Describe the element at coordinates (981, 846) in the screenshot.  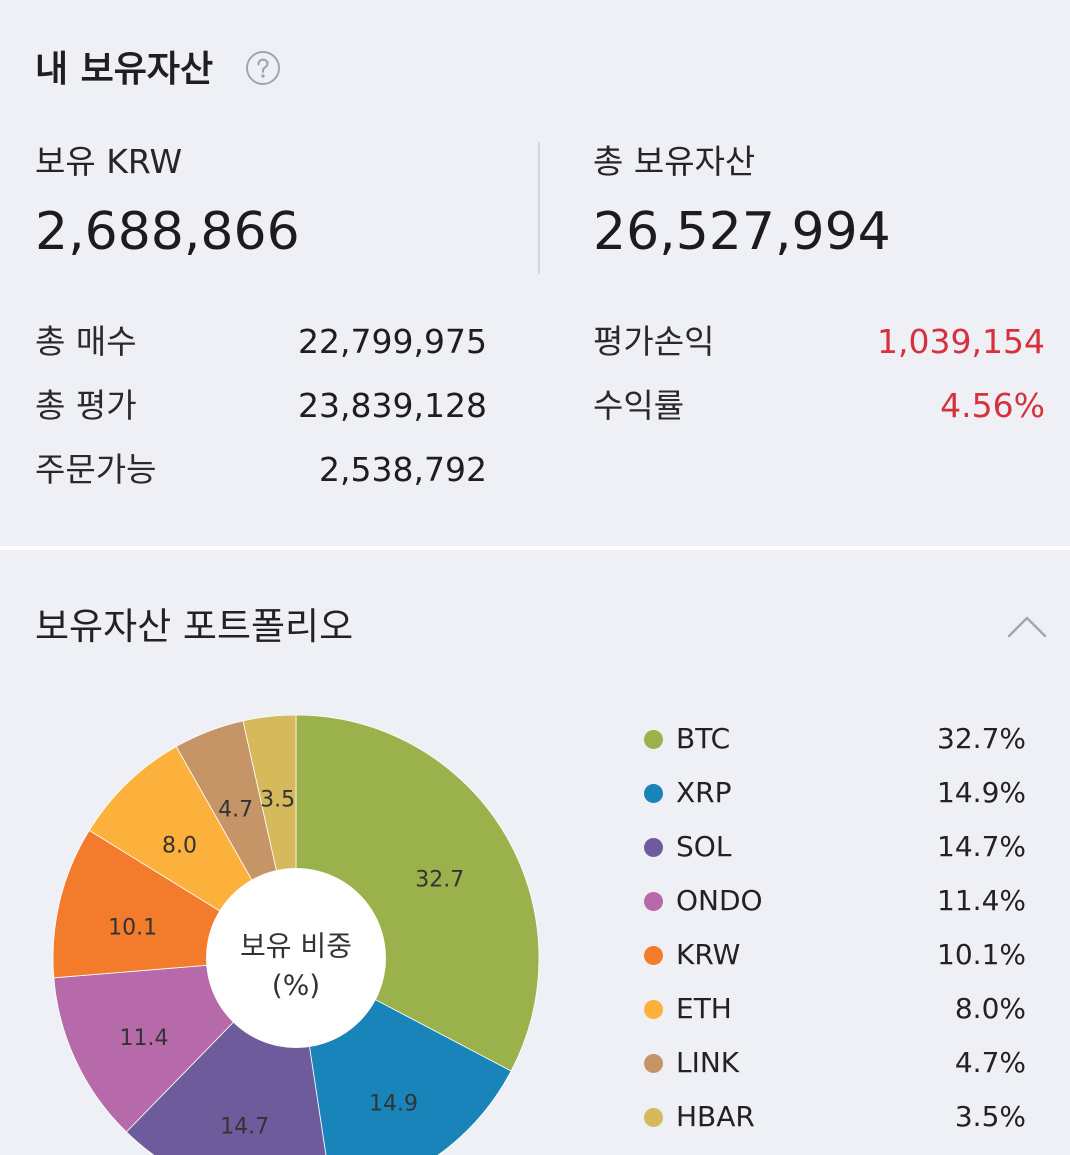
I see `legend-value-sol: 14.7%` at that location.